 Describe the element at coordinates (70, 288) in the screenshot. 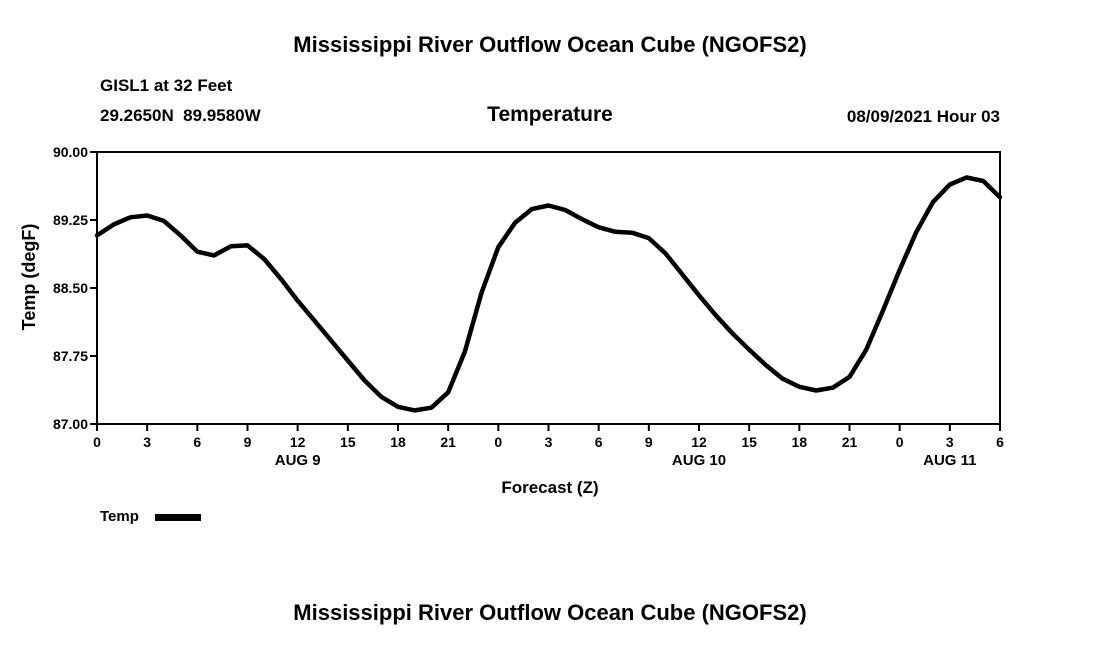

I see `y-tick-label: 88.50` at that location.